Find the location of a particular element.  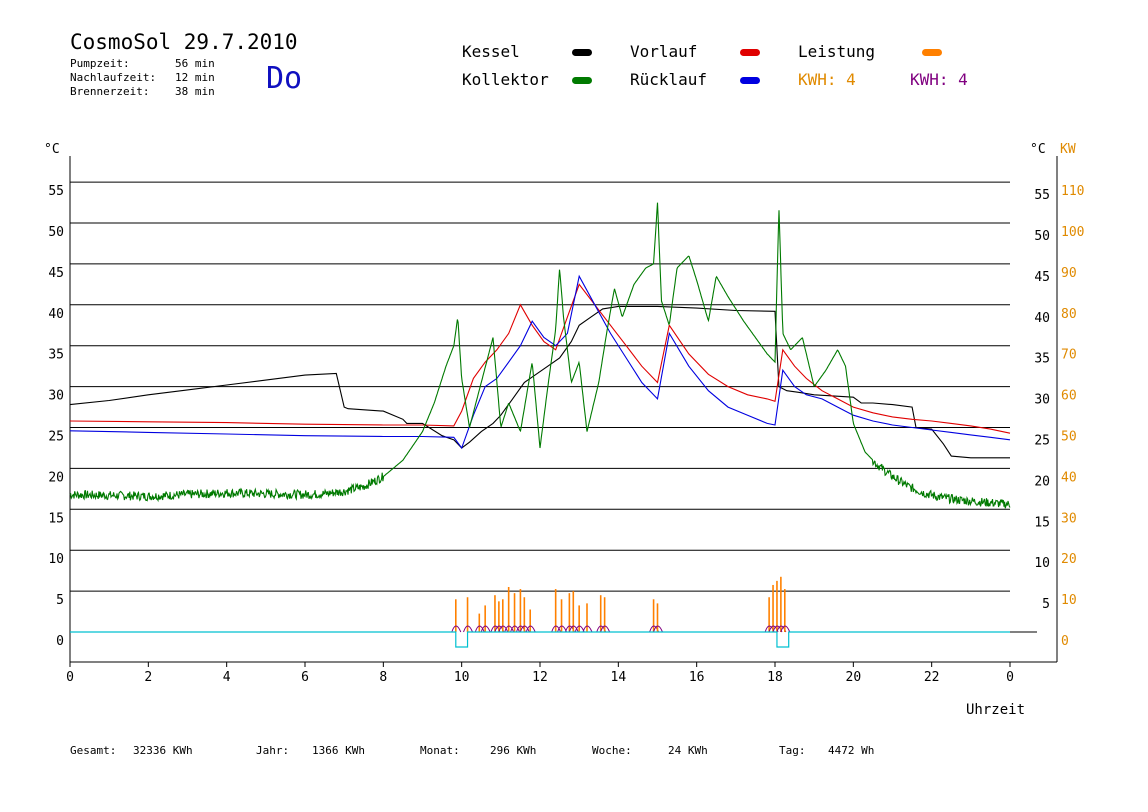

y-tick-label-right-power: 30 is located at coordinates (1069, 518).